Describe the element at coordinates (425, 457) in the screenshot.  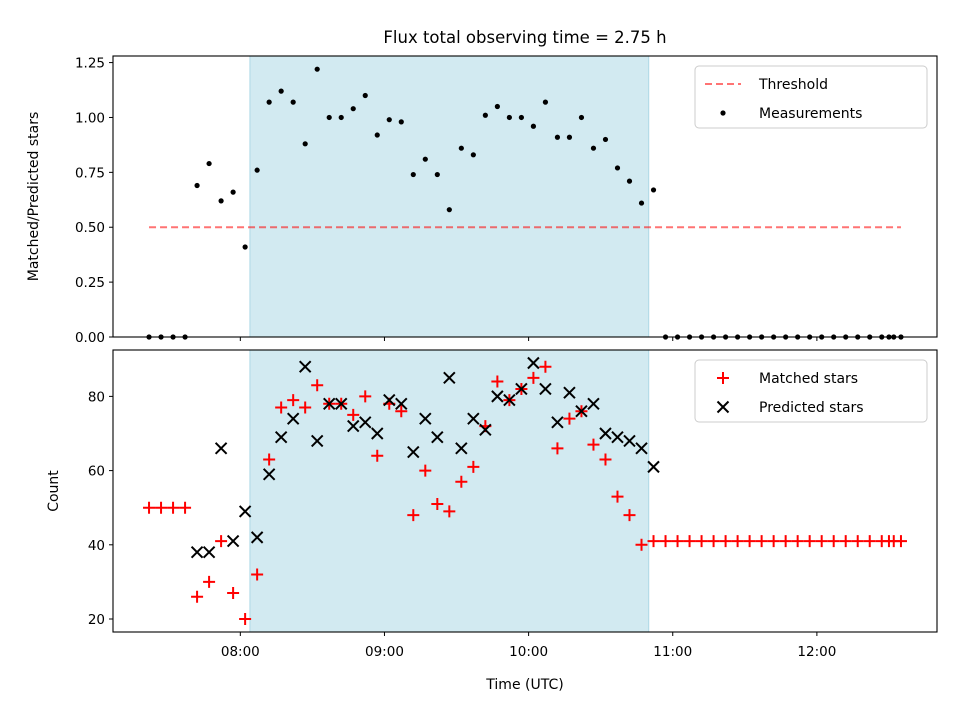
I see `series-predicted-stars` at that location.